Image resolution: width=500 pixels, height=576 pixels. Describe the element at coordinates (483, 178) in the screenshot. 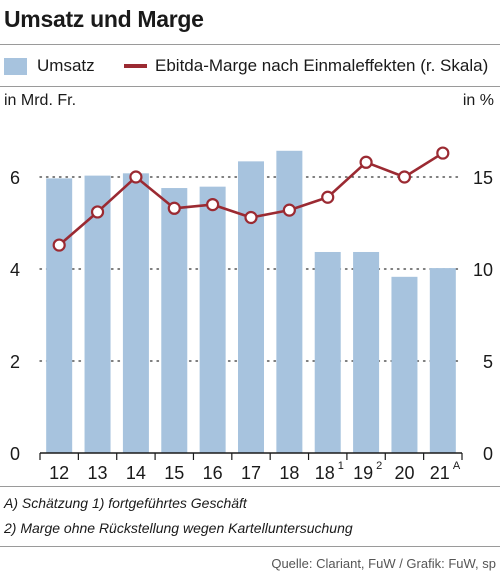

I see `right-tick-label: 15` at that location.